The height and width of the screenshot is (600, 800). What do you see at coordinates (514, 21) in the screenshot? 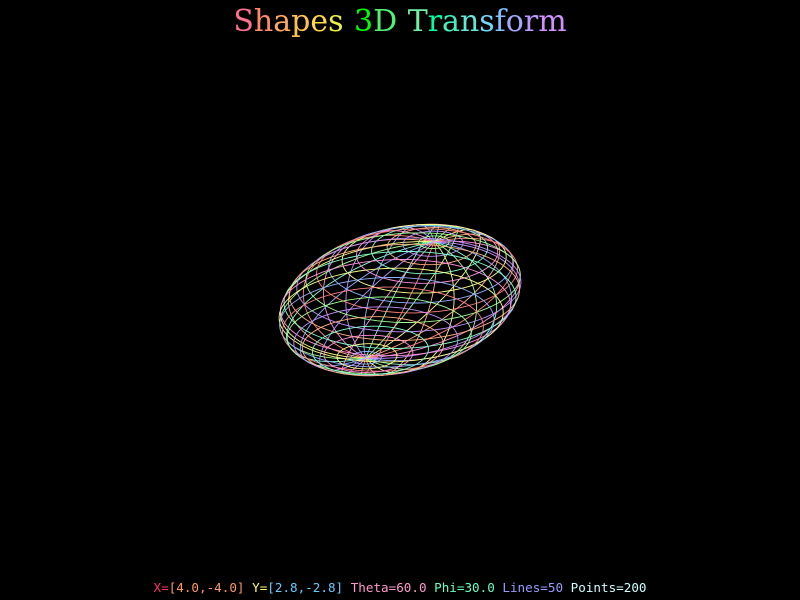
I see `title-letter: o` at bounding box center [514, 21].